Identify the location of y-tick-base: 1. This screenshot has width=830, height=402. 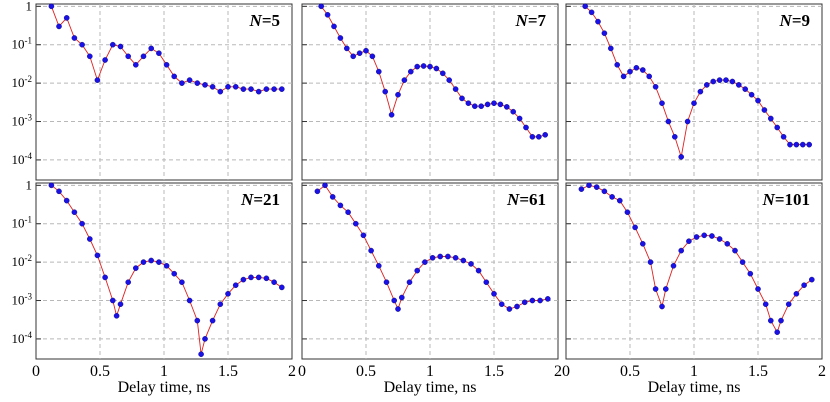
(29, 184).